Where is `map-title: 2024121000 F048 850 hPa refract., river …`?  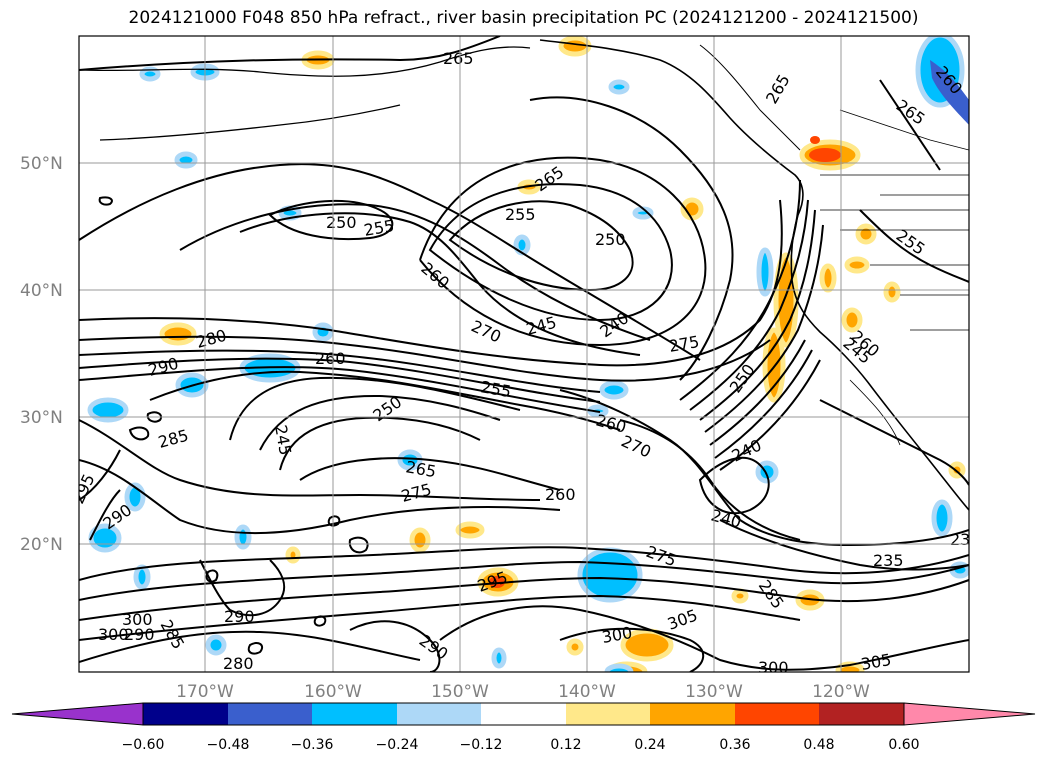
map-title: 2024121000 F048 850 hPa refract., river … is located at coordinates (523, 18).